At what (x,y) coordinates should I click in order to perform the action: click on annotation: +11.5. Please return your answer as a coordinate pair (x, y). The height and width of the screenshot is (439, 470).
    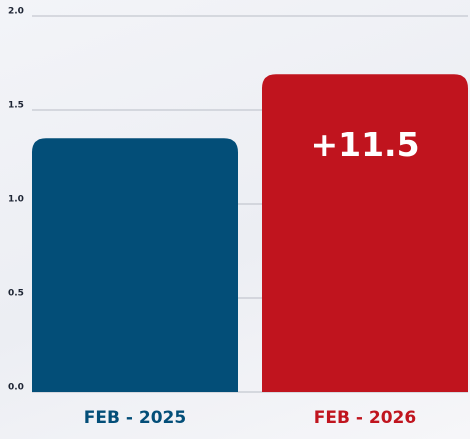
    Looking at the image, I should click on (364, 144).